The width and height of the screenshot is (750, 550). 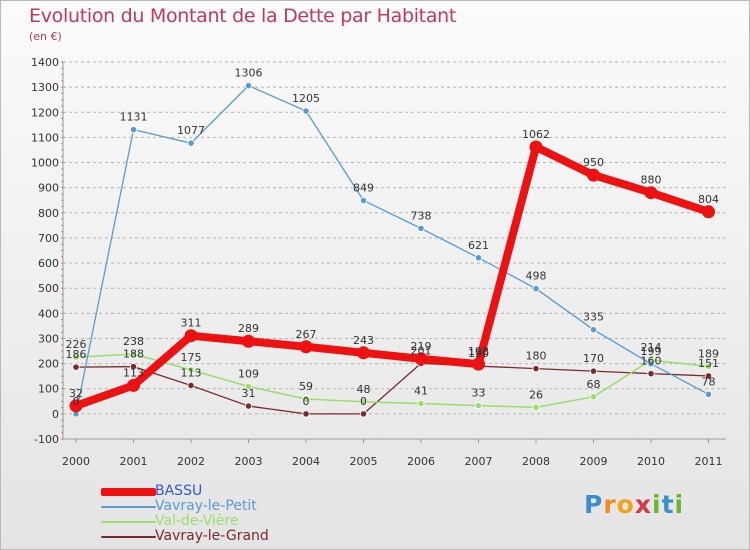 What do you see at coordinates (212, 536) in the screenshot?
I see `legend-label: Vavray-le-Grand` at bounding box center [212, 536].